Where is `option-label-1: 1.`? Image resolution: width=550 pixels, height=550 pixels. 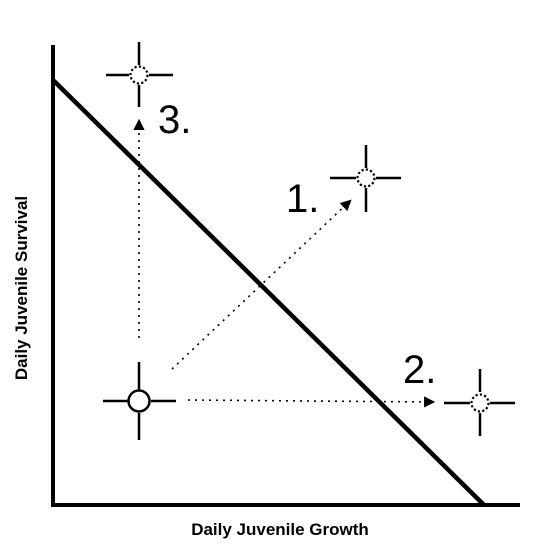 option-label-1: 1. is located at coordinates (302, 199).